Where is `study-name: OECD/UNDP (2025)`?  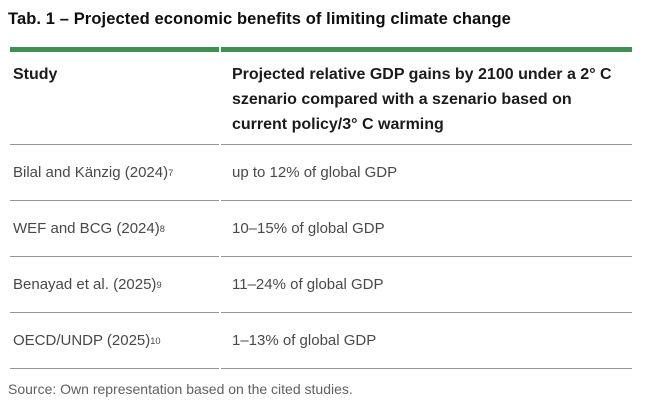 study-name: OECD/UNDP (2025) is located at coordinates (82, 340).